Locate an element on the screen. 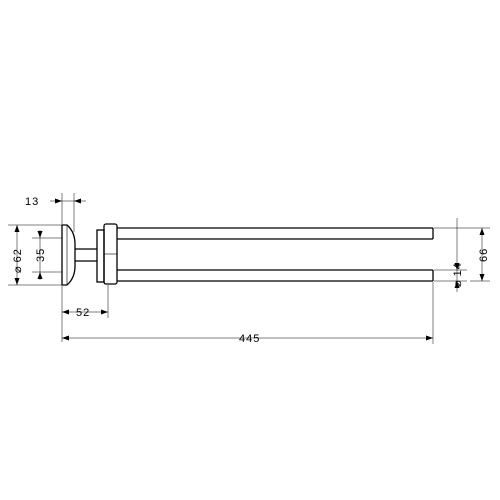 This screenshot has width=500, height=500. dimension-52: 52 is located at coordinates (85, 313).